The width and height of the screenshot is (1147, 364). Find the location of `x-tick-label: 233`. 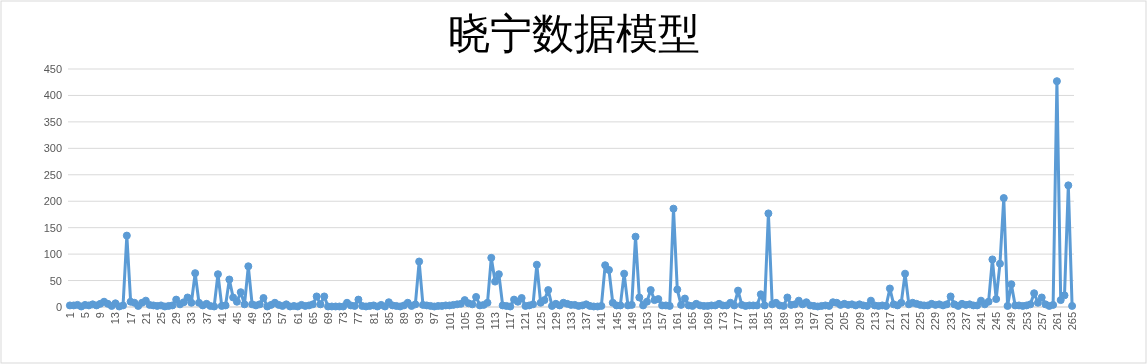

x-tick-label: 233 is located at coordinates (950, 321).